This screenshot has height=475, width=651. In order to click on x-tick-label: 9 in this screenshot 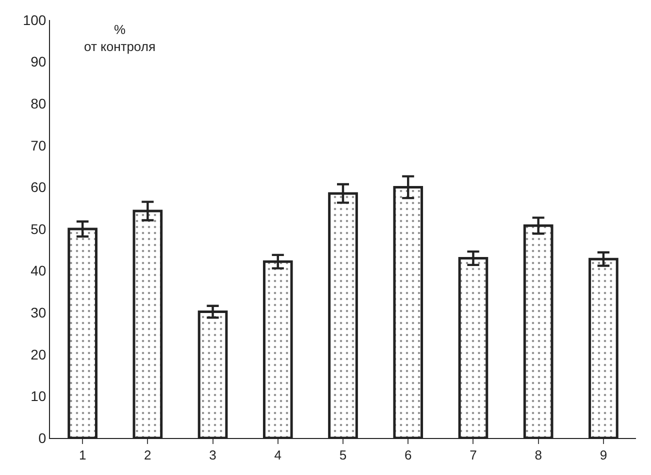, I will do `click(604, 455)`.